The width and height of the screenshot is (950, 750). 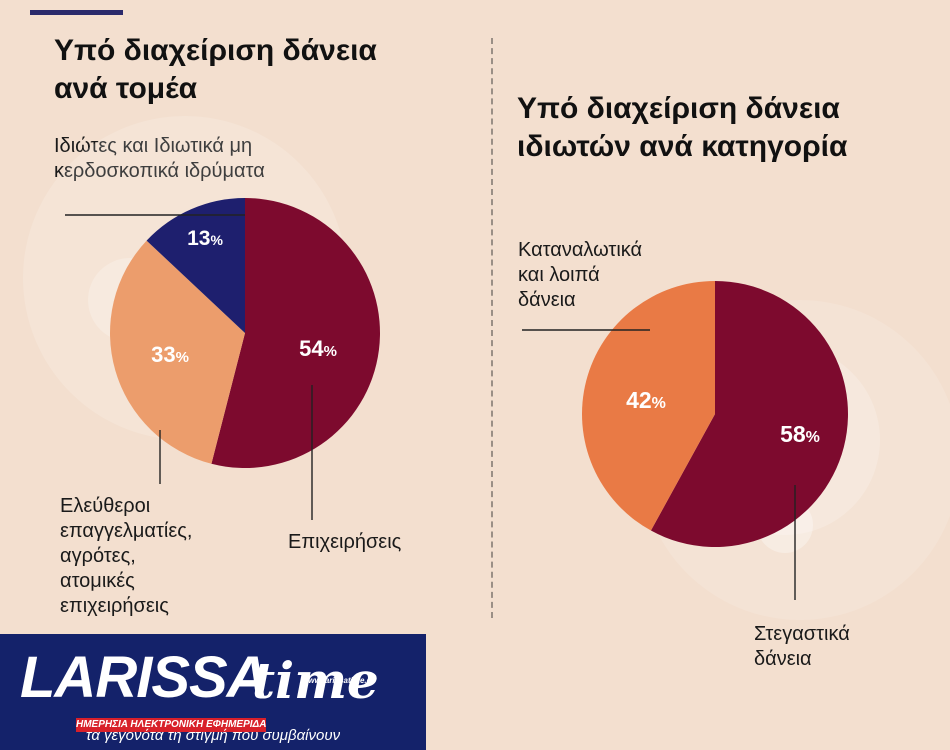 I want to click on pie-chart-1: 54% 33% 13%, so click(x=222, y=359).